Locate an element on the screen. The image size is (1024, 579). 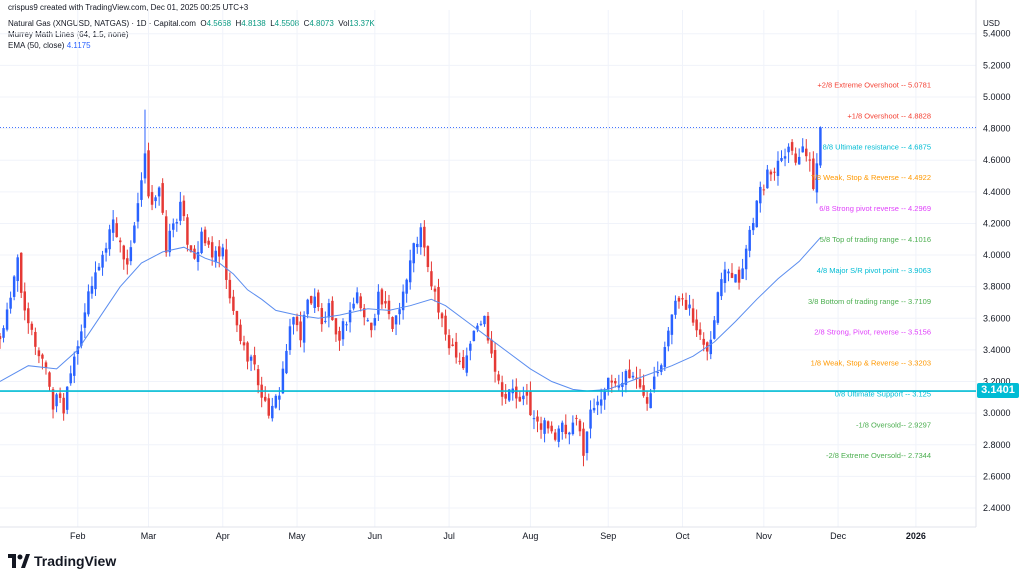
x-tick-label: Jun is located at coordinates (375, 536).